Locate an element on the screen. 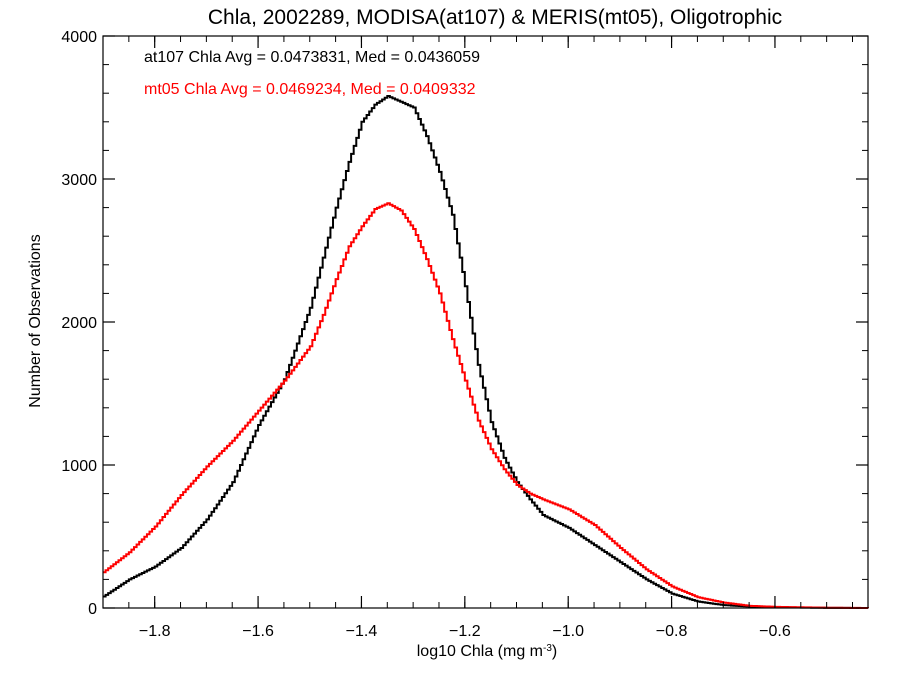 The width and height of the screenshot is (900, 675). x-tick-label: −0.8 is located at coordinates (672, 631).